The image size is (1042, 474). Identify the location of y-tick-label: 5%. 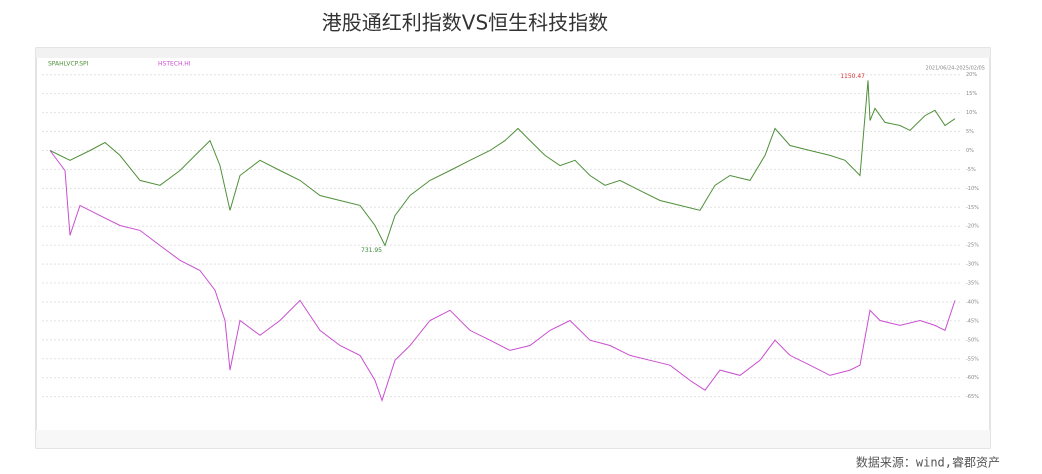
(970, 132).